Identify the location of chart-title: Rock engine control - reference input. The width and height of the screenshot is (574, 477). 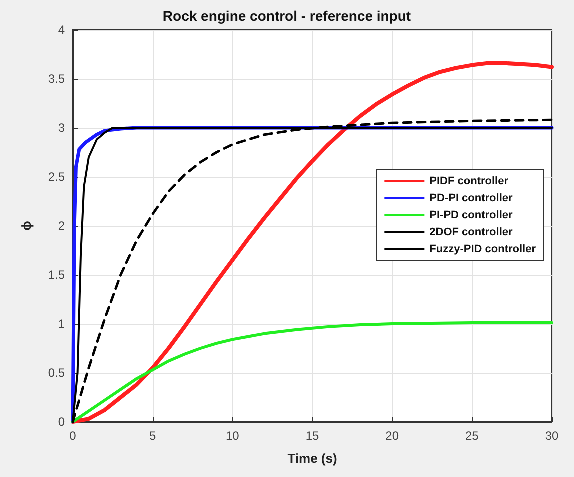
(287, 16).